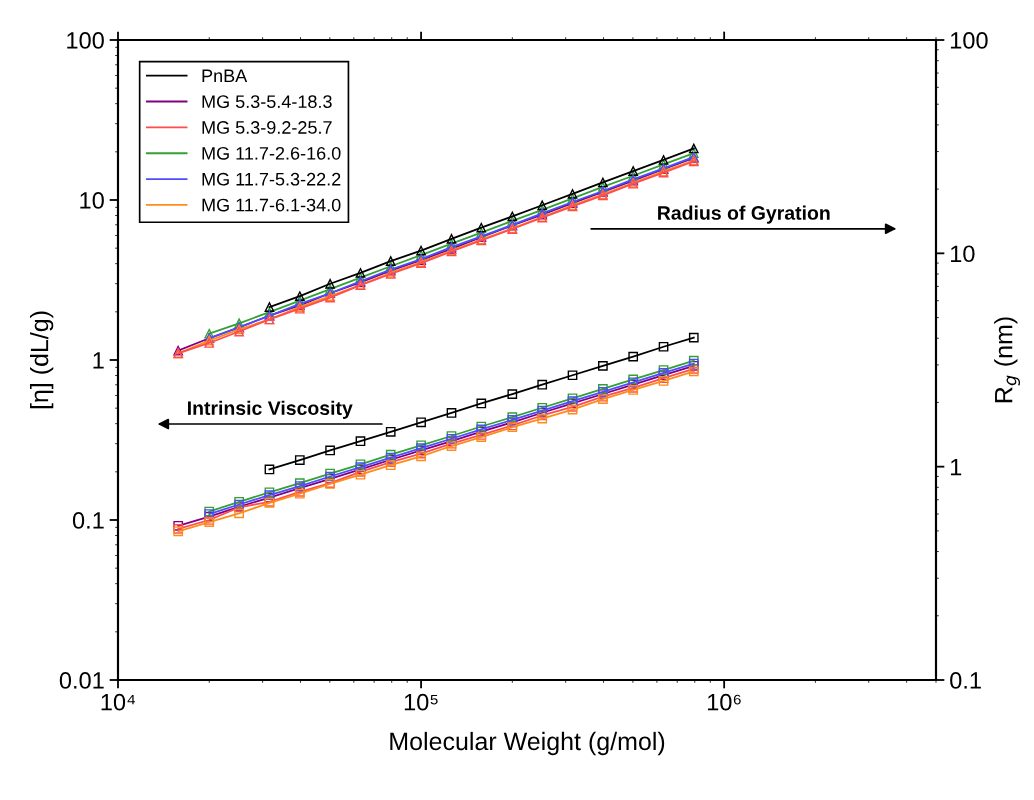 Image resolution: width=1034 pixels, height=800 pixels. Describe the element at coordinates (724, 702) in the screenshot. I see `x-tick-label: 10⁶` at that location.